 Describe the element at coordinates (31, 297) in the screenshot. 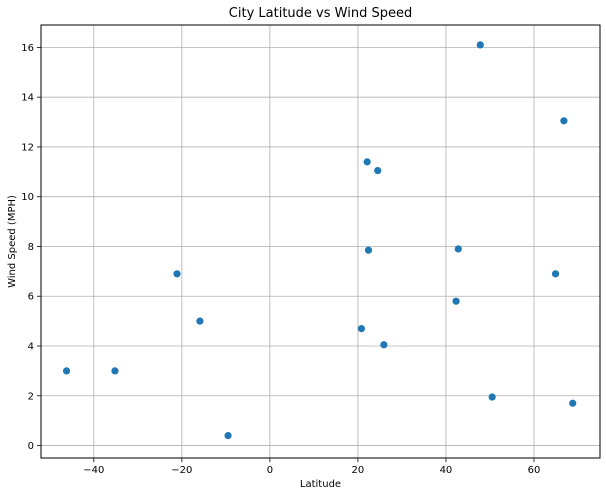

I see `y-tick-label: 6` at that location.